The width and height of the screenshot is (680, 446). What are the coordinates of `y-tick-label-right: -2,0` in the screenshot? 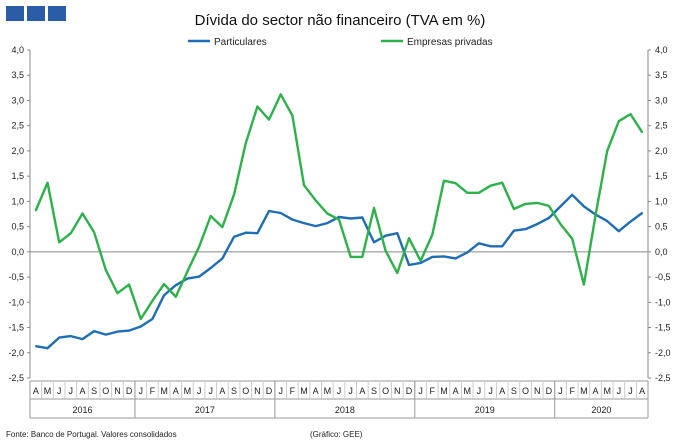 It's located at (663, 353).